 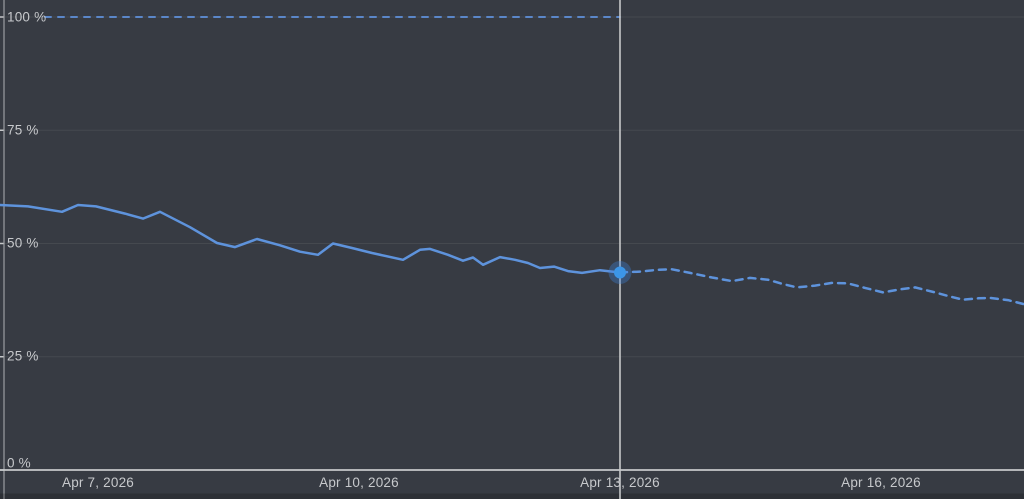 I want to click on x-axis-label-apr7: Apr 7, 2026, so click(x=98, y=482).